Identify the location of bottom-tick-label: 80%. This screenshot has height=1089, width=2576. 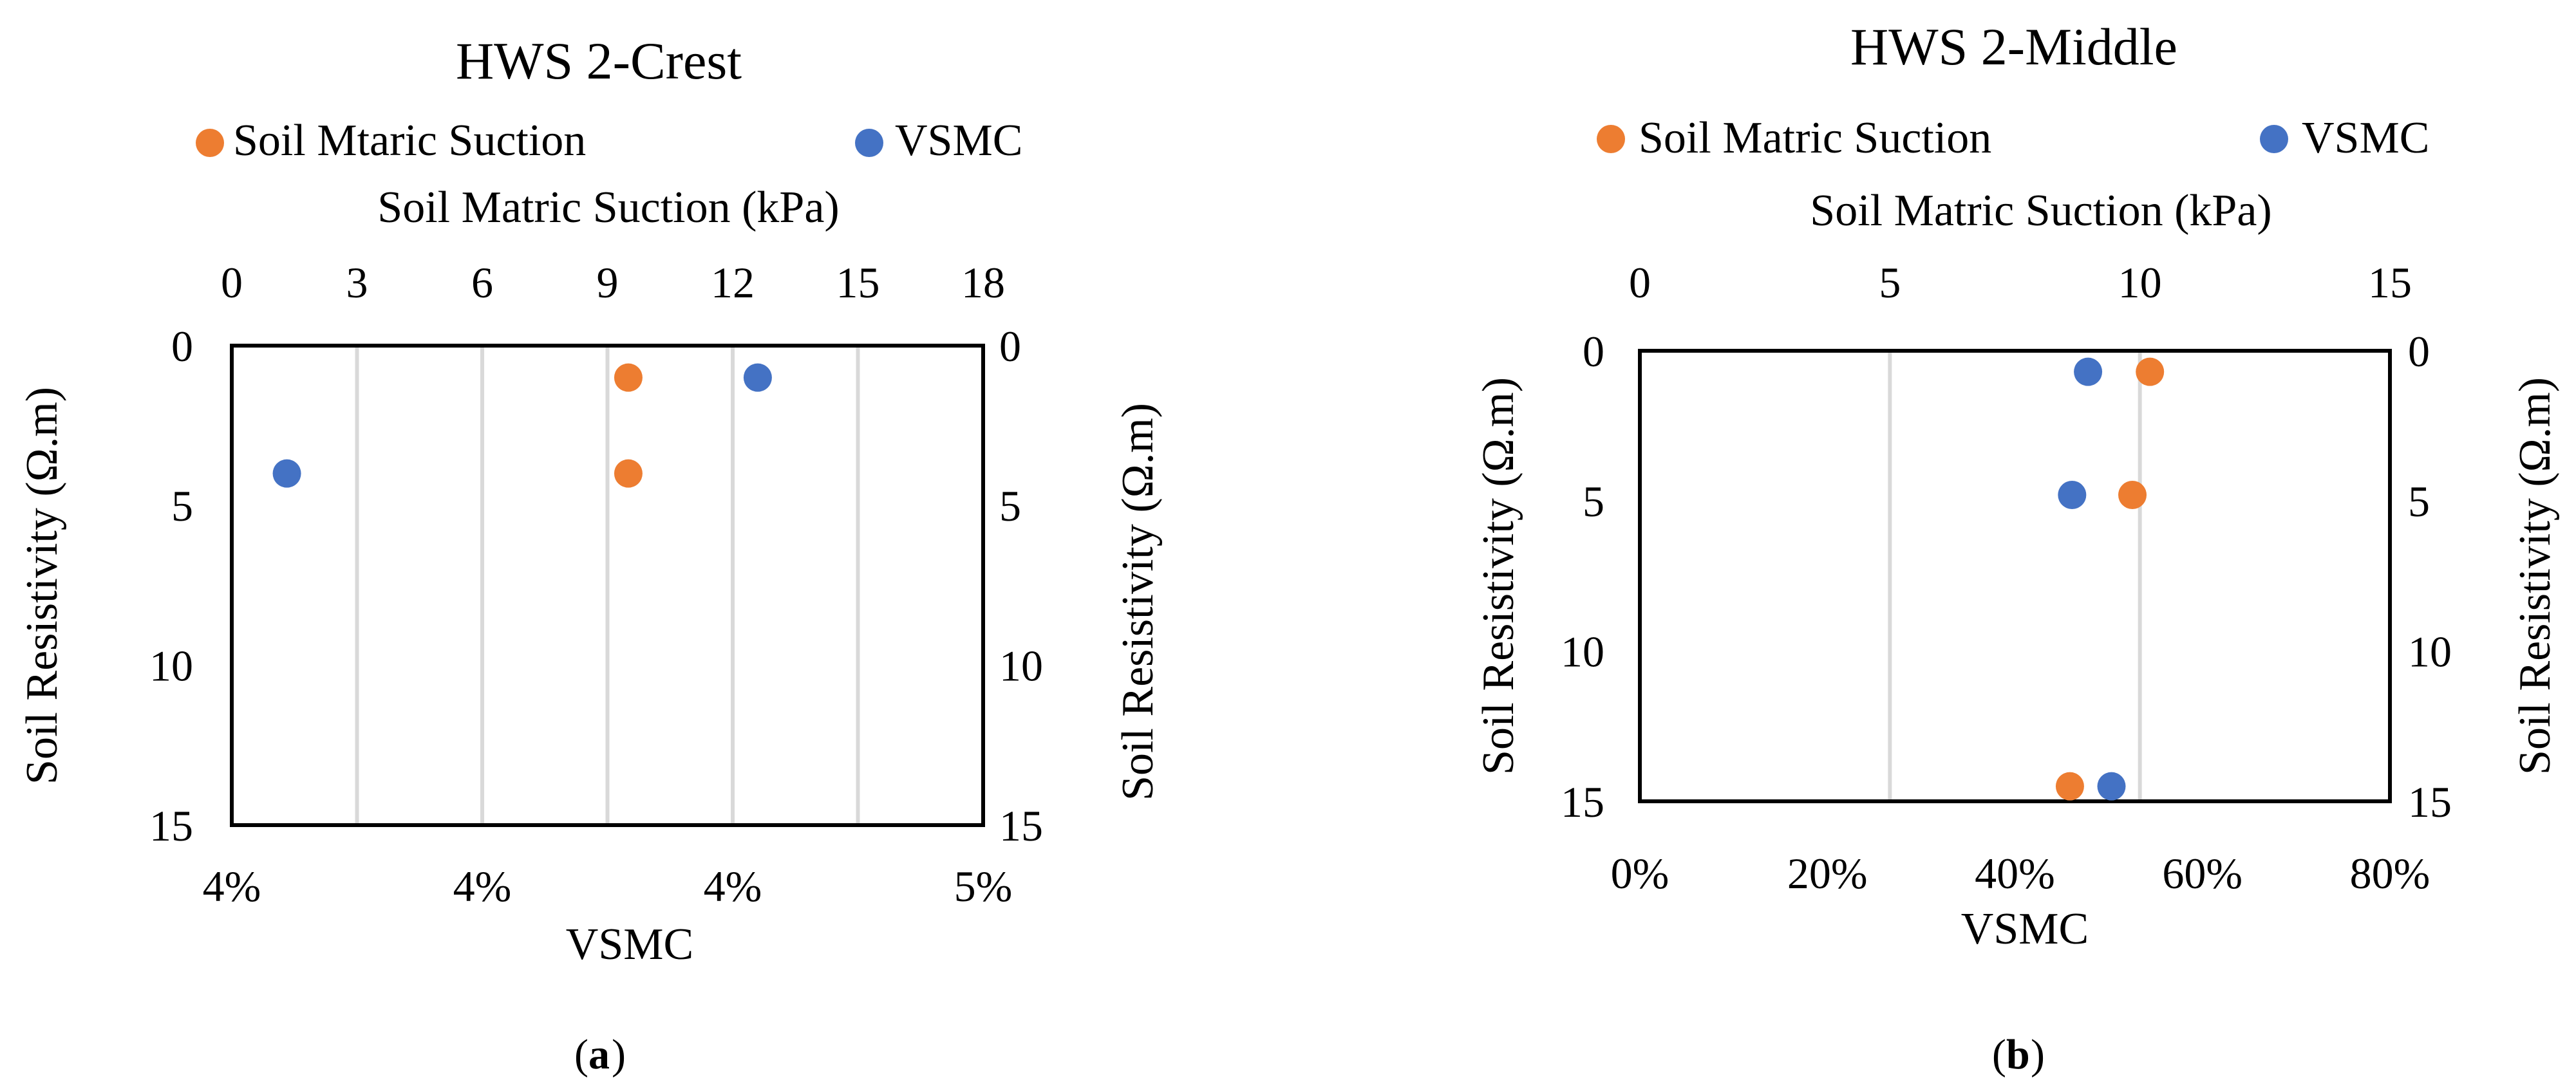
(2390, 873).